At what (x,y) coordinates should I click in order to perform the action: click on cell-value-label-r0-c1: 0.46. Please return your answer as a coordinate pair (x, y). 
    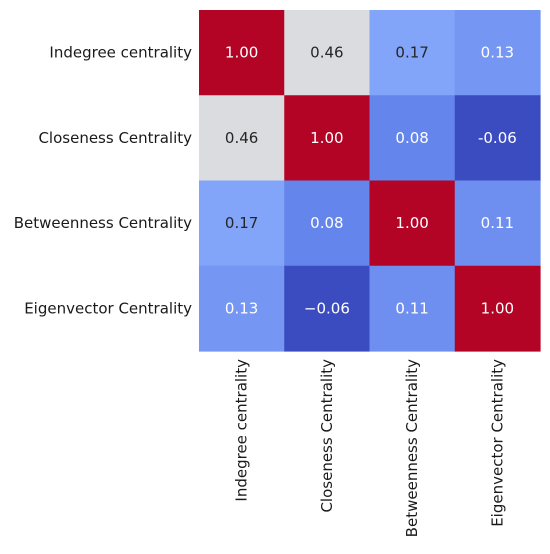
    Looking at the image, I should click on (326, 53).